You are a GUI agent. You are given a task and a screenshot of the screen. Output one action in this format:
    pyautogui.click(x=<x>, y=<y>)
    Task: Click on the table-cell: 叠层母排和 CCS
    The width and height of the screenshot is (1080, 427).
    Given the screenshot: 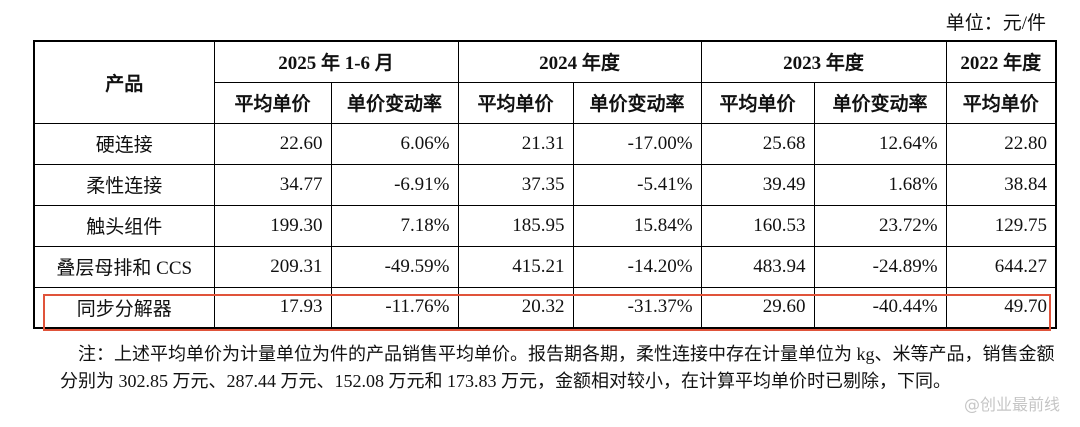 What is the action you would take?
    pyautogui.click(x=124, y=266)
    